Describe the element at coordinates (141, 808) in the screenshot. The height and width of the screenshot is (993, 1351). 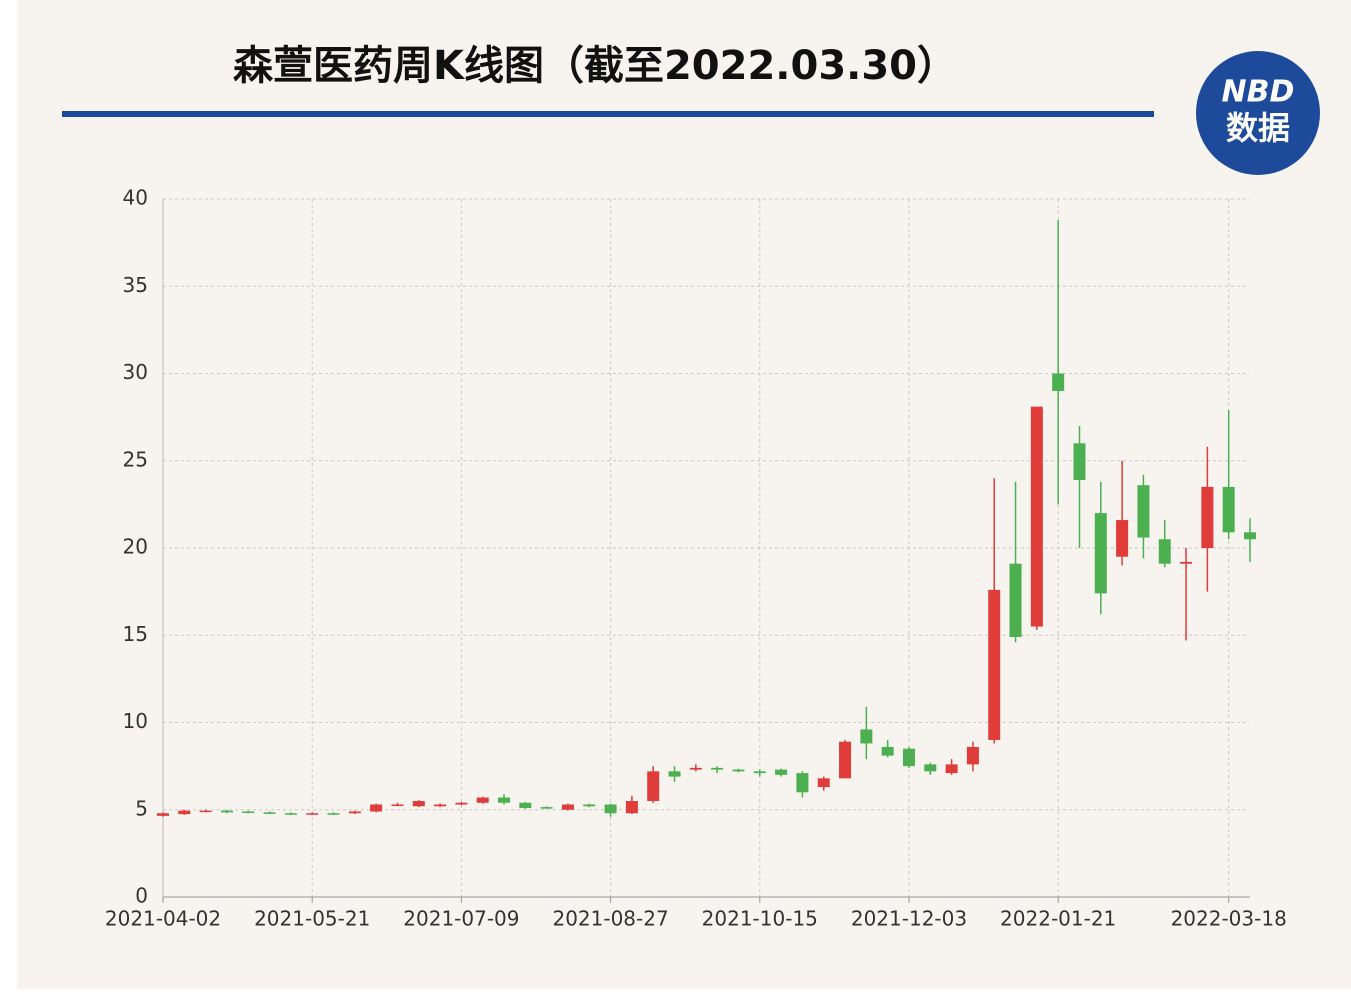
I see `y-tick-label: 5` at that location.